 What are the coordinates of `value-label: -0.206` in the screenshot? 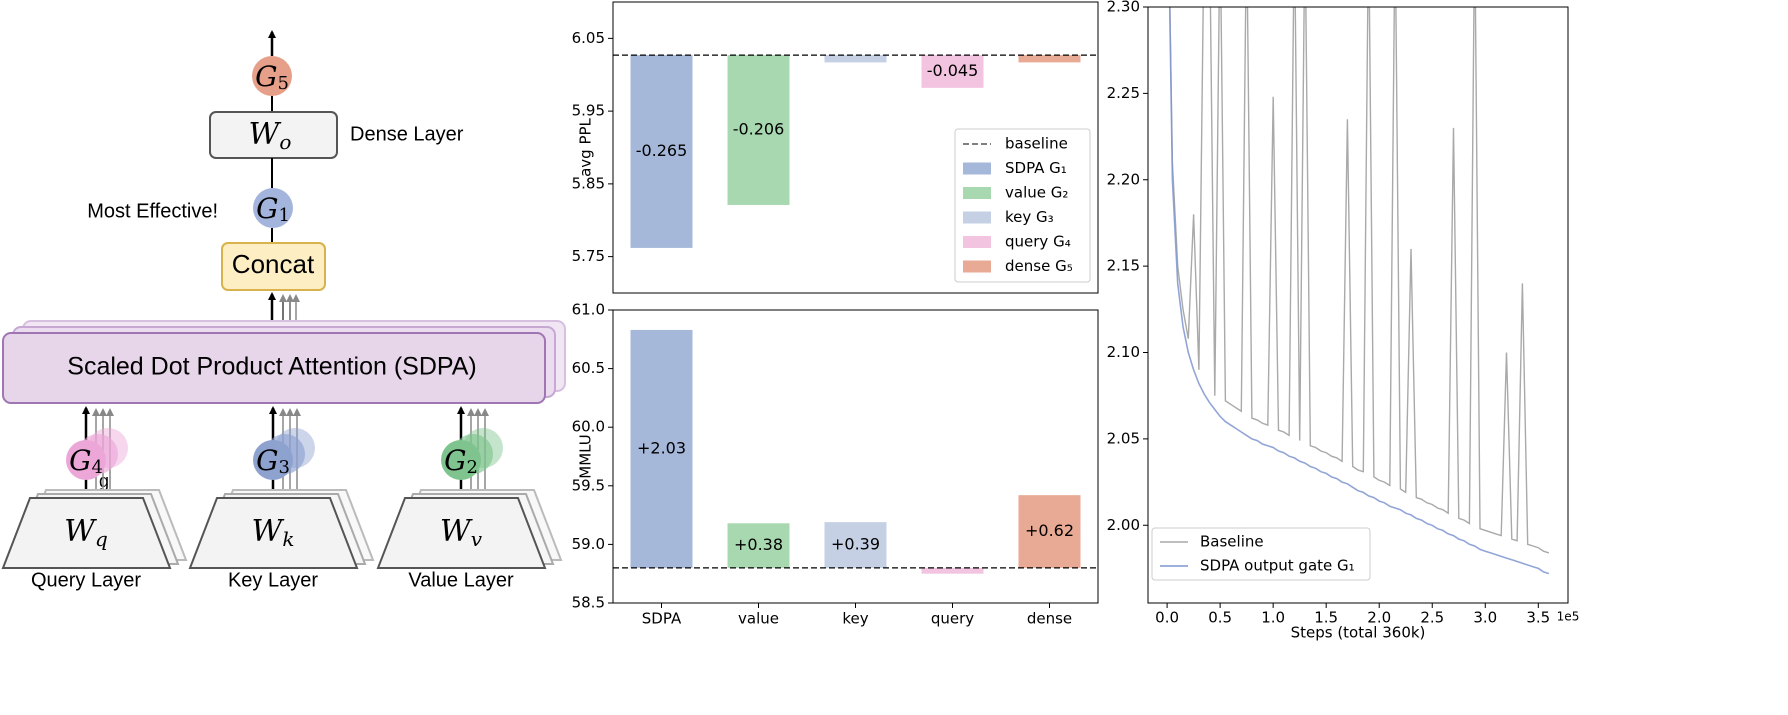 It's located at (759, 129).